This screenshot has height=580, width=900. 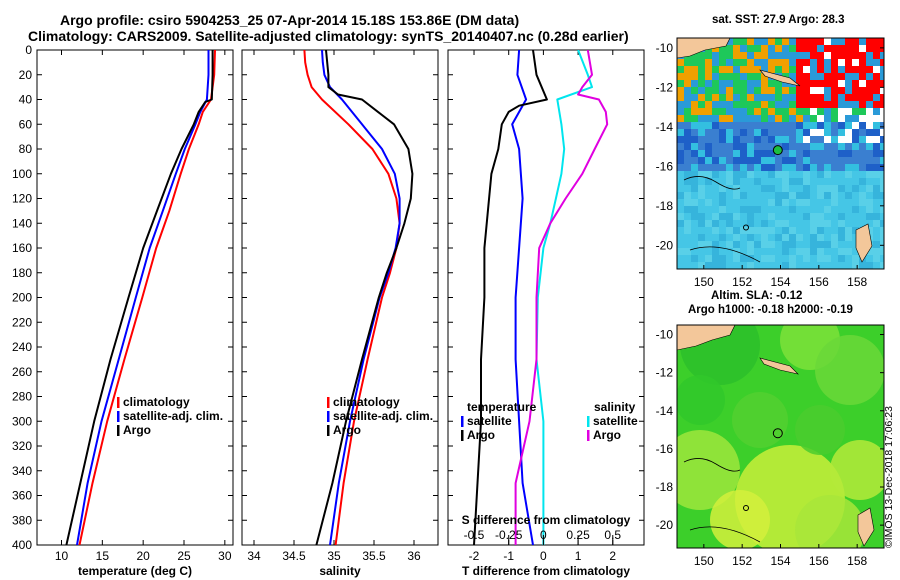 I want to click on s-tick-label: -0.25, so click(x=509, y=535).